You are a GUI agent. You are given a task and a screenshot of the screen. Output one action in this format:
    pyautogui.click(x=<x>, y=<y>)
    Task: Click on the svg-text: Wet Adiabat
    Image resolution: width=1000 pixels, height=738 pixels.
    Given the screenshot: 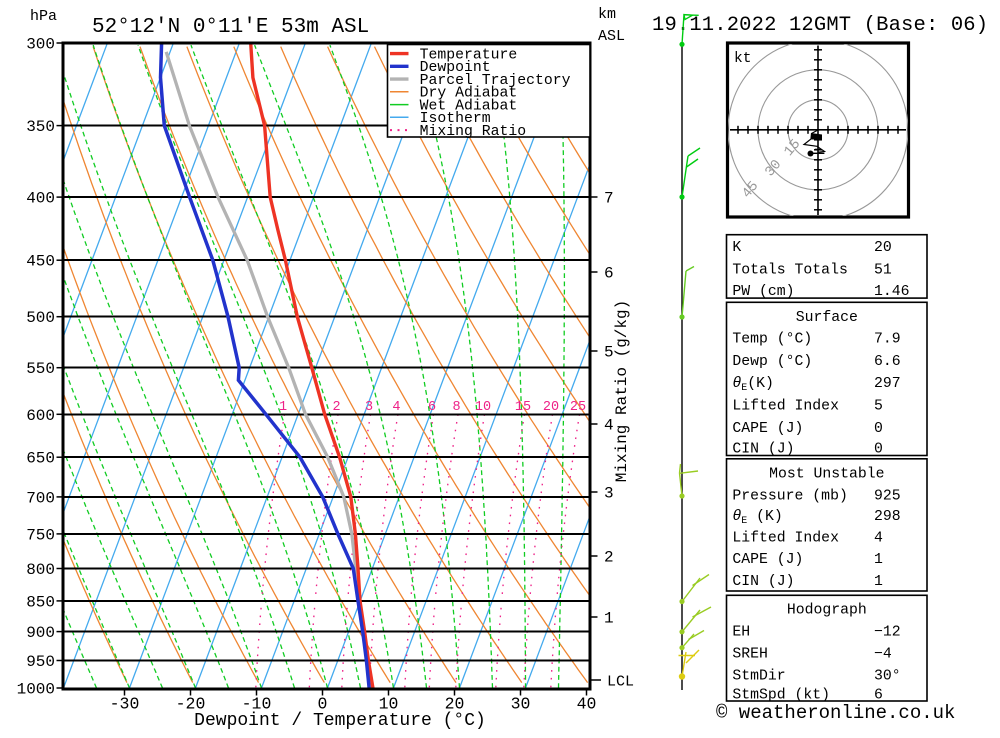 What is the action you would take?
    pyautogui.click(x=469, y=106)
    